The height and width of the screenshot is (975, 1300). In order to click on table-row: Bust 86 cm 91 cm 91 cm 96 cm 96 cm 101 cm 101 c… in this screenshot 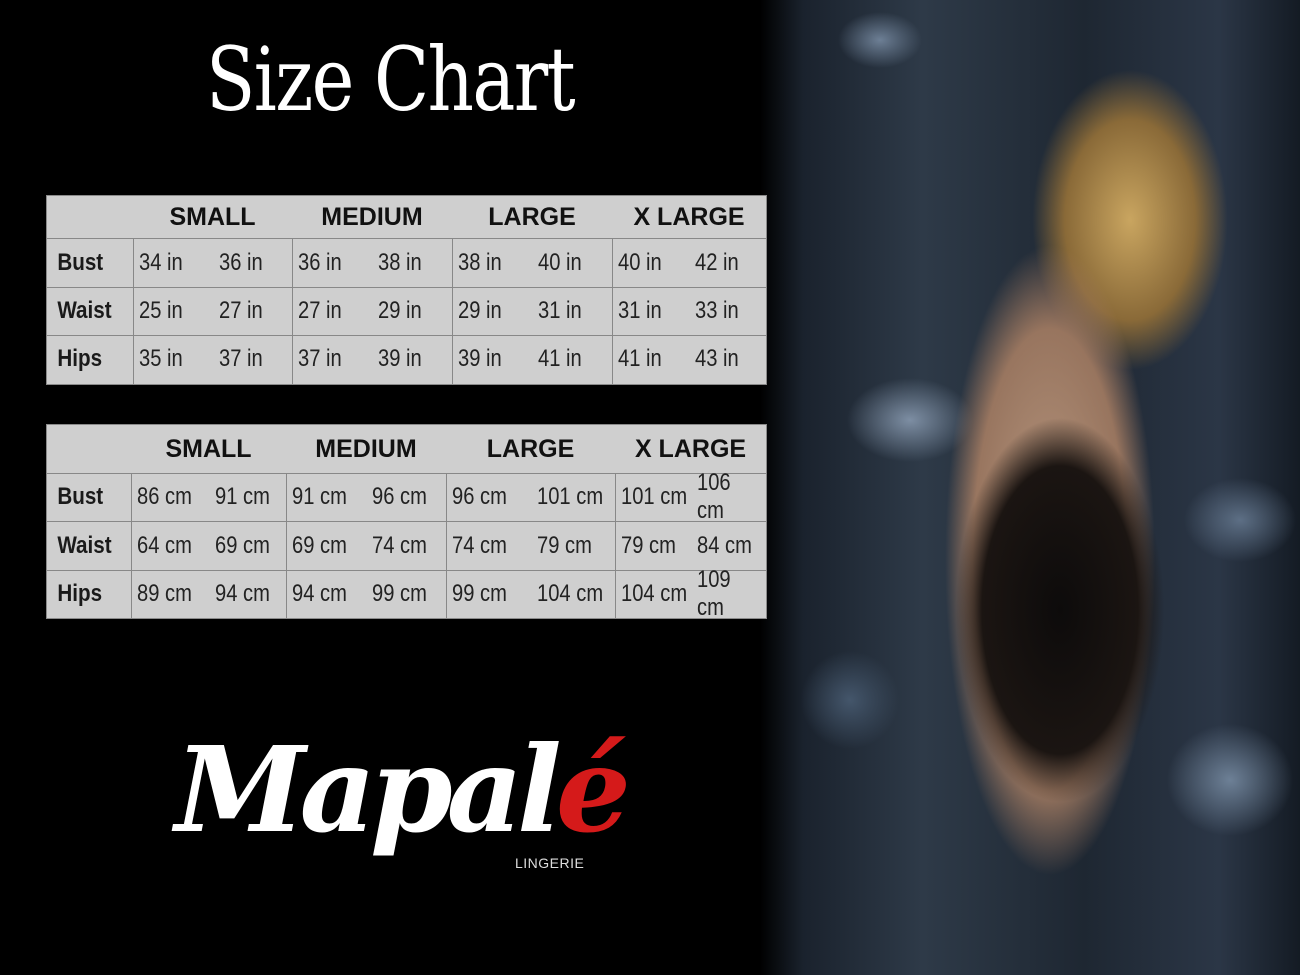, I will do `click(406, 496)`.